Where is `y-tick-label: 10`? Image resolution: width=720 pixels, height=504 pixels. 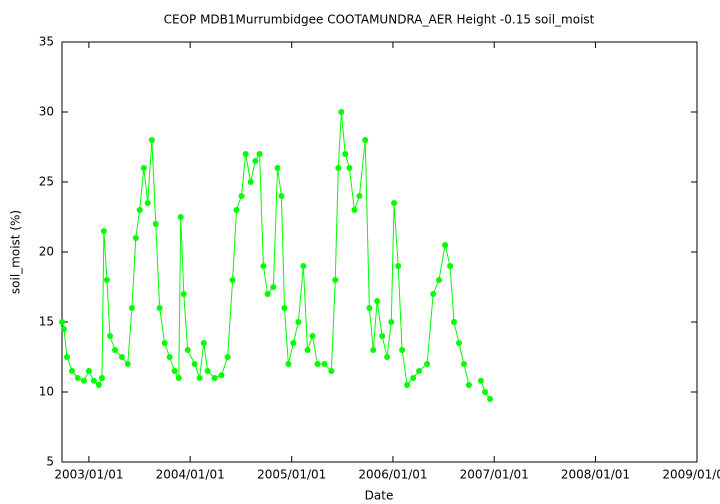
y-tick-label: 10 is located at coordinates (46, 392).